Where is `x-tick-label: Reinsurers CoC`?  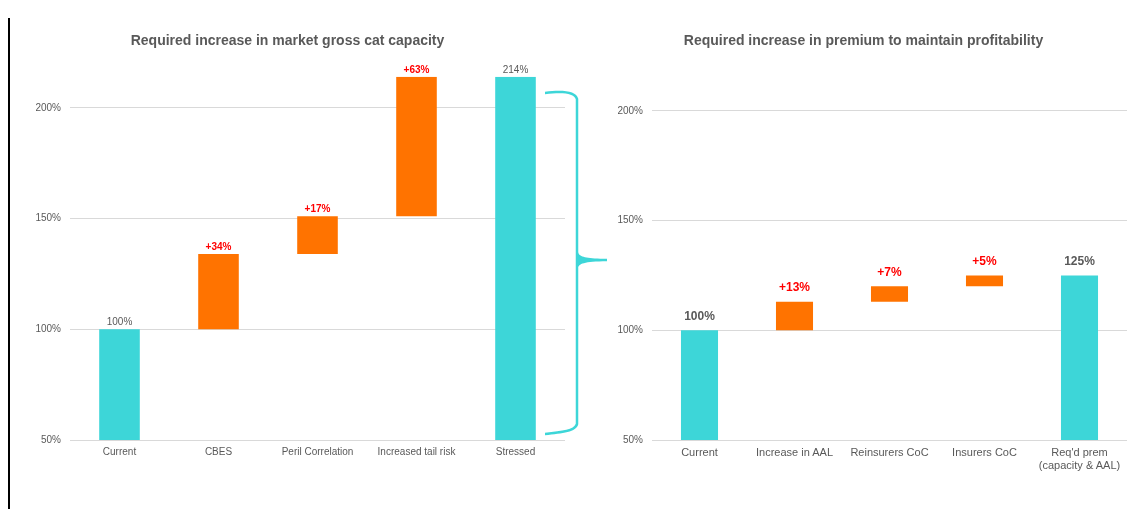
x-tick-label: Reinsurers CoC is located at coordinates (889, 451).